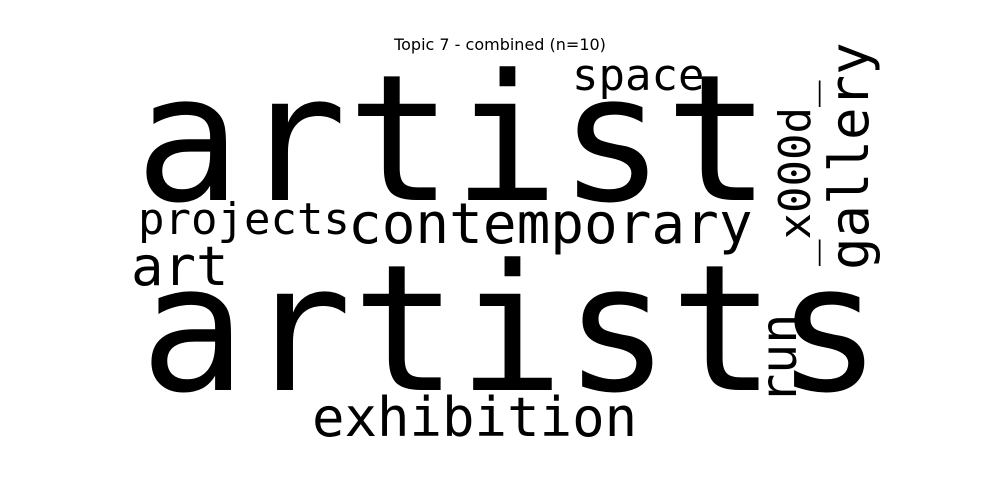 This screenshot has width=1000, height=500. I want to click on word-gallery: gallery, so click(849, 156).